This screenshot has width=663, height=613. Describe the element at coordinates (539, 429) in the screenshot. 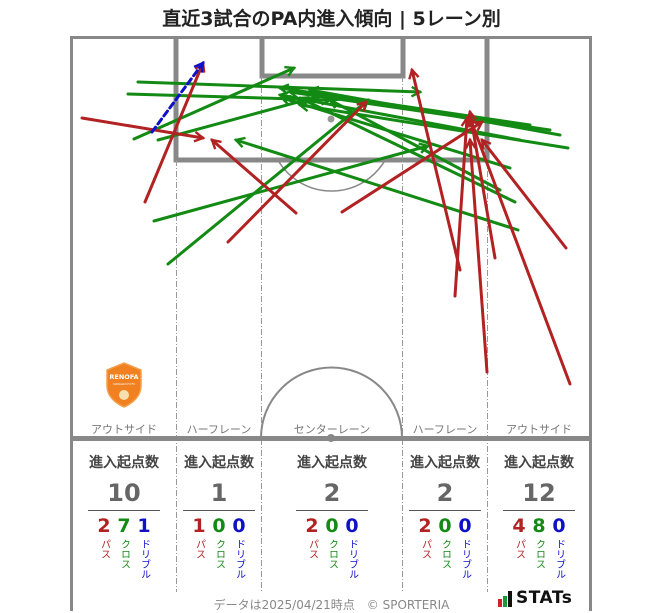

I see `lane-label-outside-right: アウトサイド` at that location.